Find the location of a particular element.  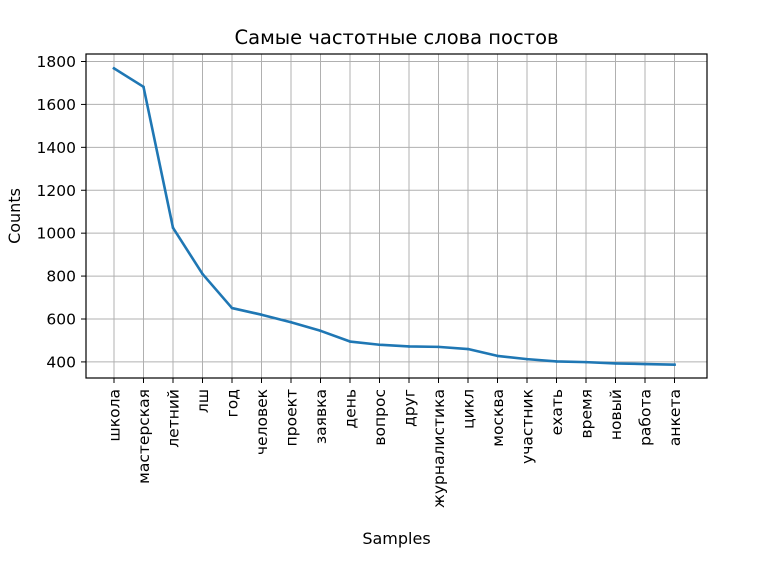

x-tick-label: работа is located at coordinates (646, 417).